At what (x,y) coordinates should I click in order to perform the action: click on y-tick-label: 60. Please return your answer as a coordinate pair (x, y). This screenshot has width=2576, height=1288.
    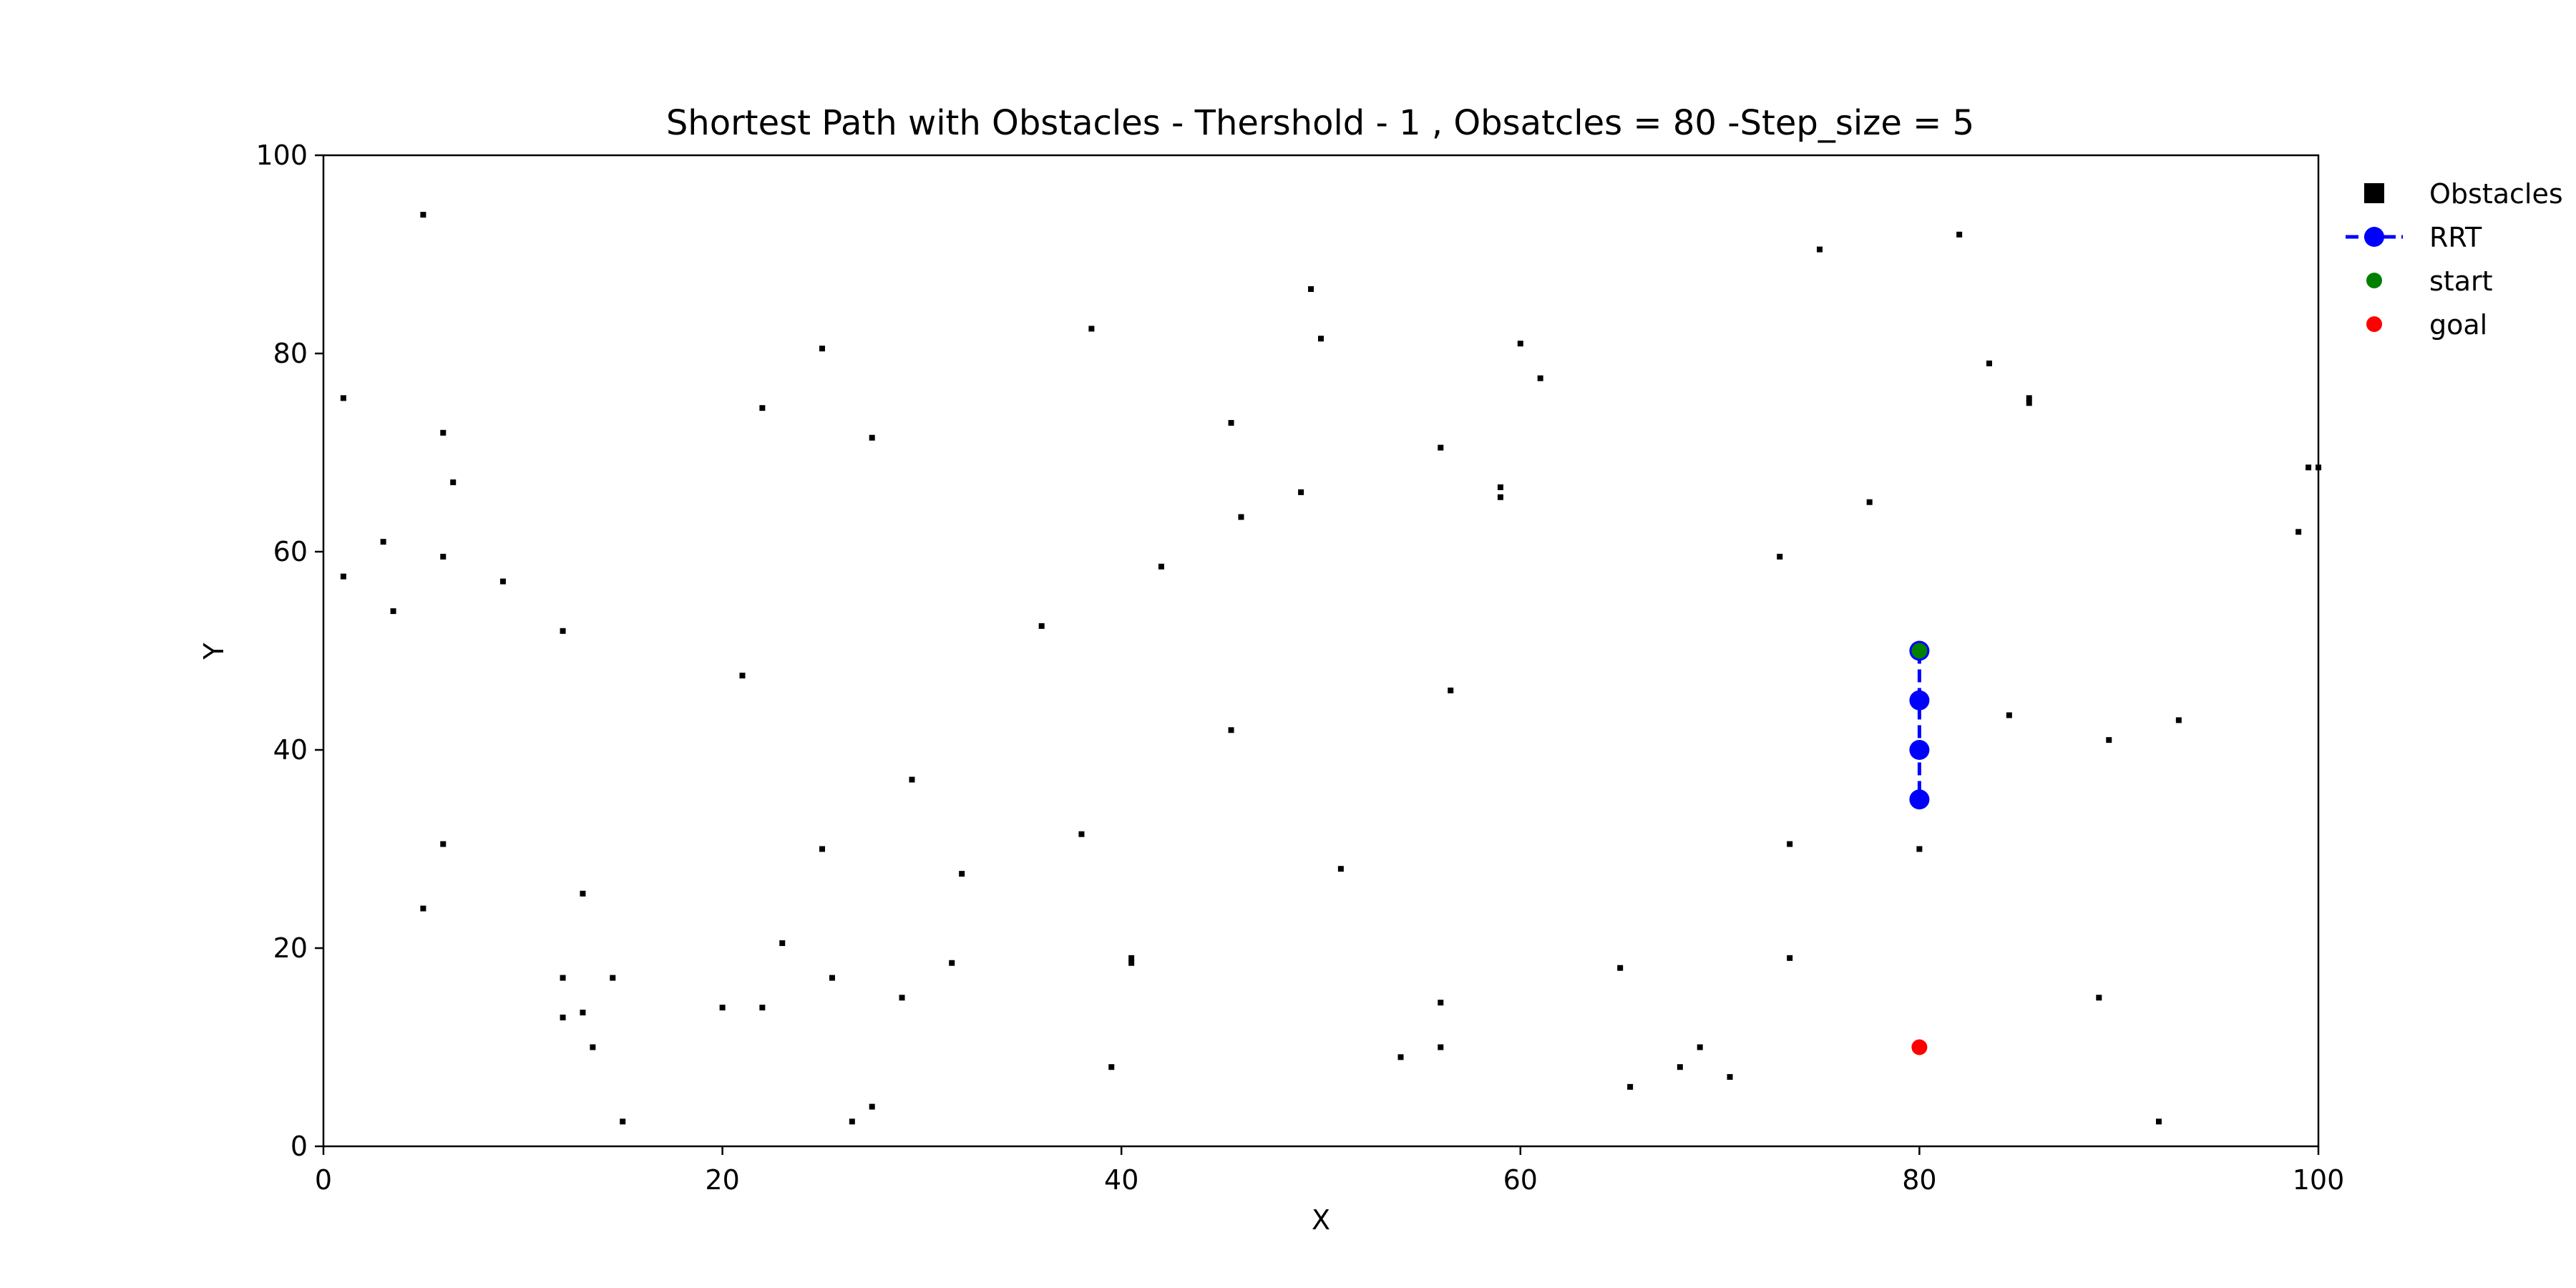
    Looking at the image, I should click on (290, 551).